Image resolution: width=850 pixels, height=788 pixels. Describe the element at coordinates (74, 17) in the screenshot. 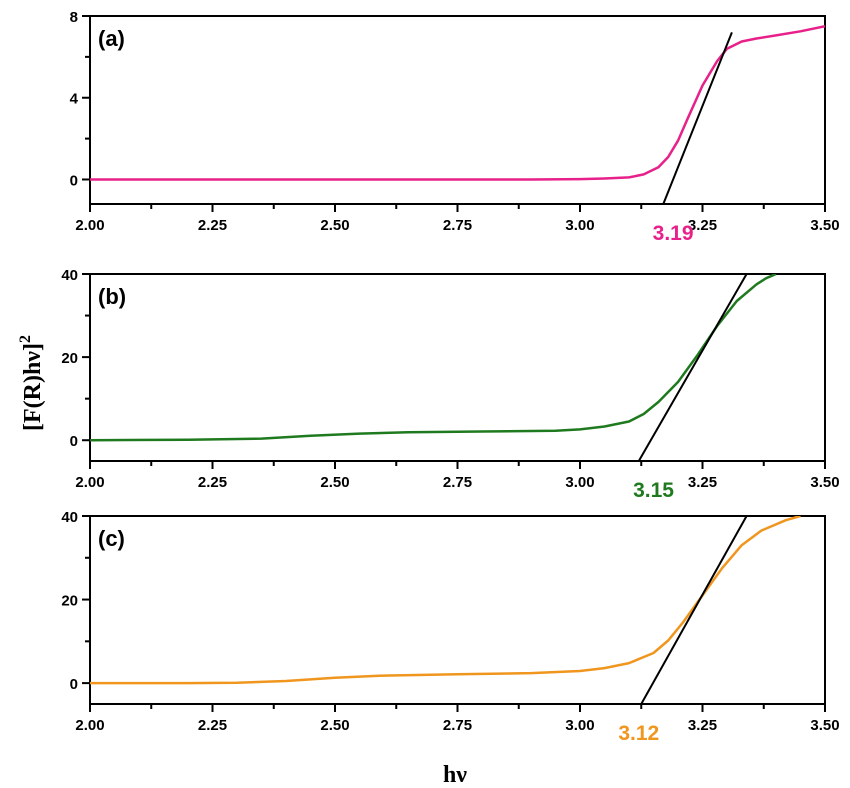

I see `y-tick-label: 8` at that location.